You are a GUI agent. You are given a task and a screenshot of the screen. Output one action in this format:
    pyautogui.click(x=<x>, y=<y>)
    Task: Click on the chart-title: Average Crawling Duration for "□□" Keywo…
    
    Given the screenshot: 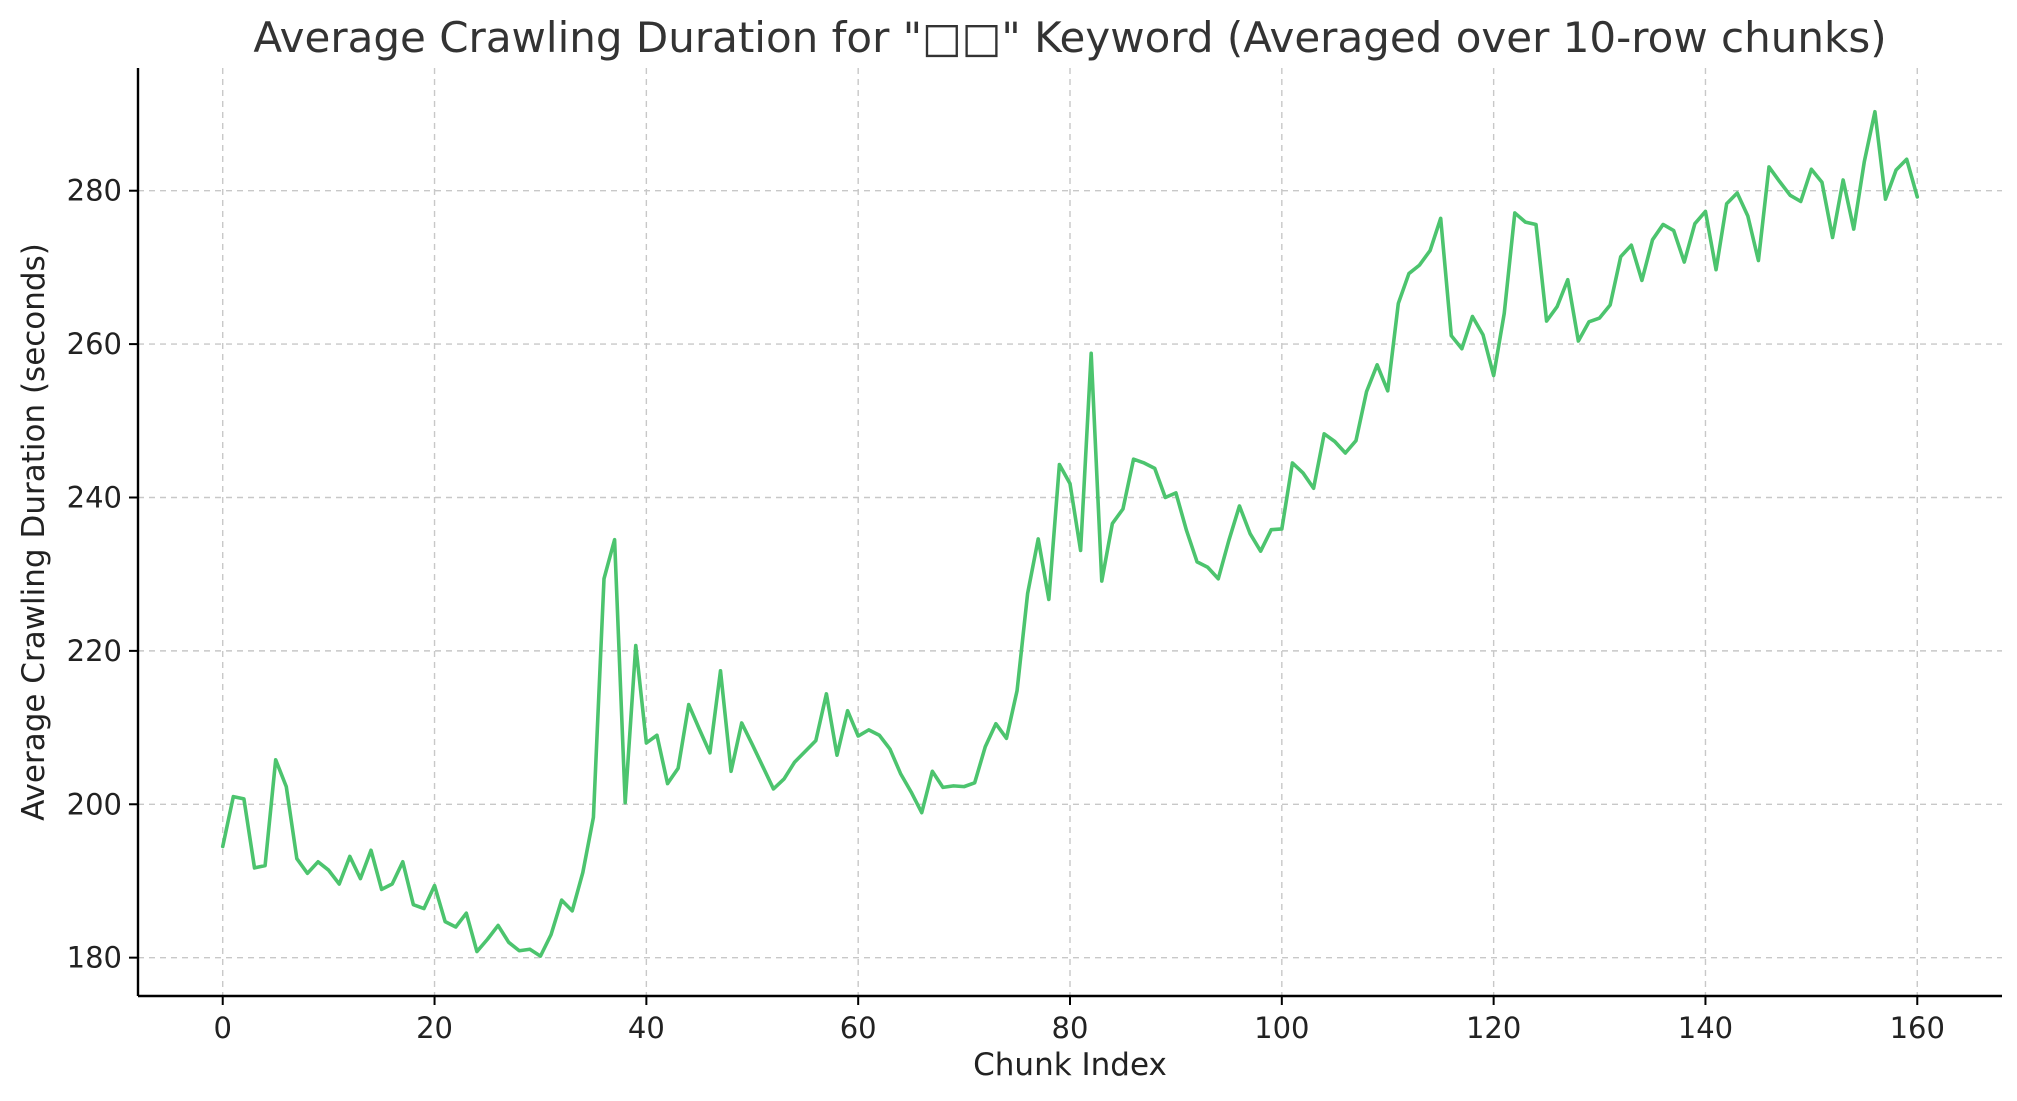 What is the action you would take?
    pyautogui.click(x=1069, y=37)
    